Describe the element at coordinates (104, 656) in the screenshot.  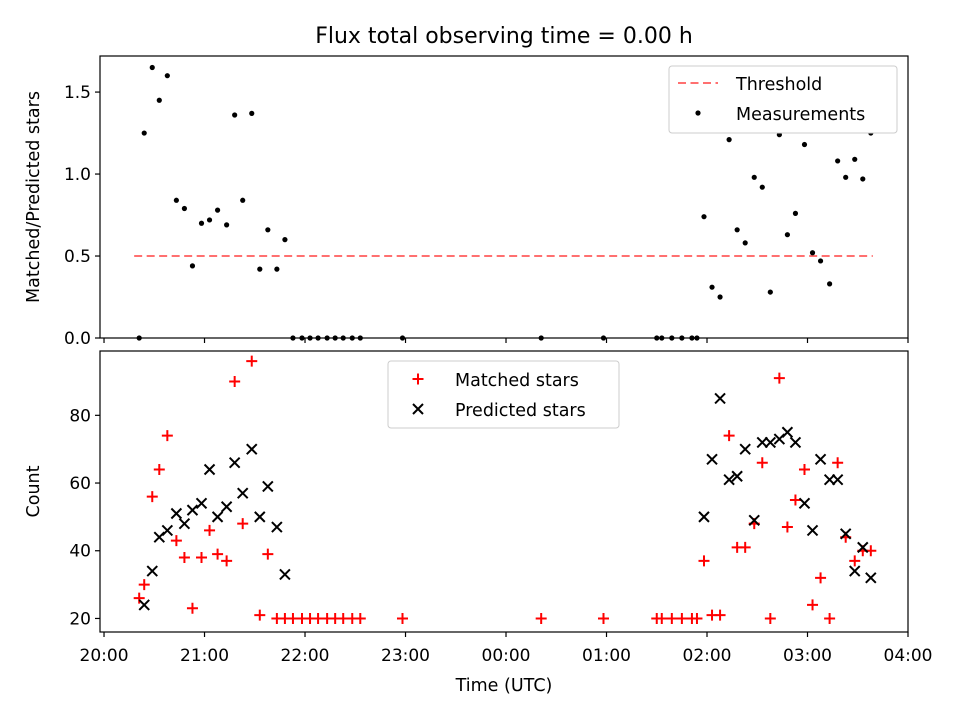
I see `x-tick-label: 20:00` at that location.